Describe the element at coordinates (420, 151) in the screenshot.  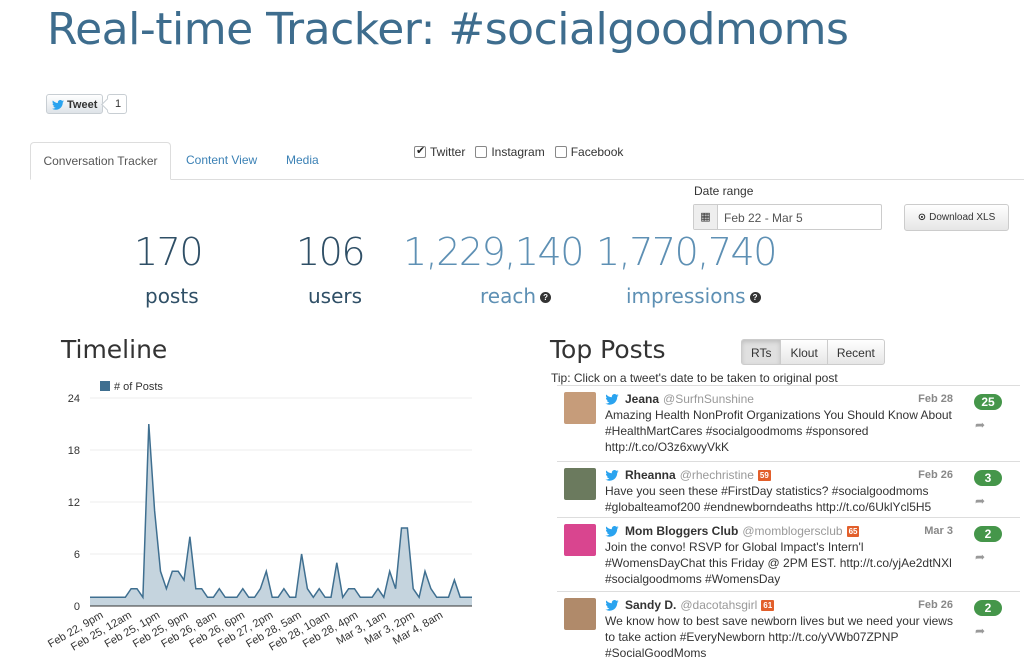
I see `twitter-checkbox` at that location.